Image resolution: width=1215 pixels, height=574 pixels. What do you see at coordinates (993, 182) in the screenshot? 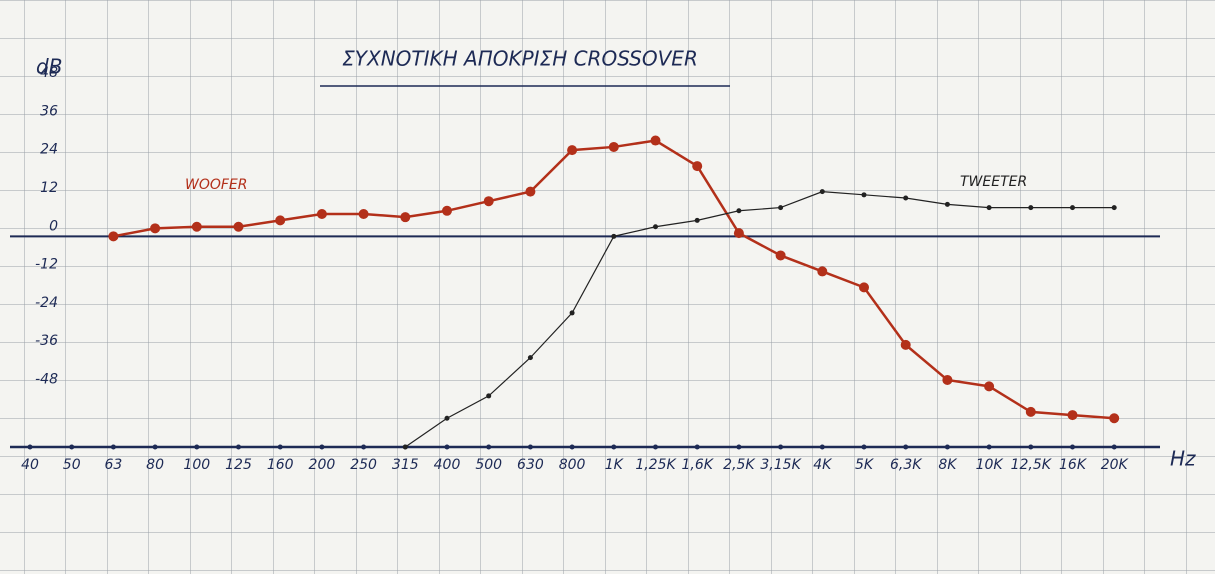
I see `series-label: TWEETER` at bounding box center [993, 182].